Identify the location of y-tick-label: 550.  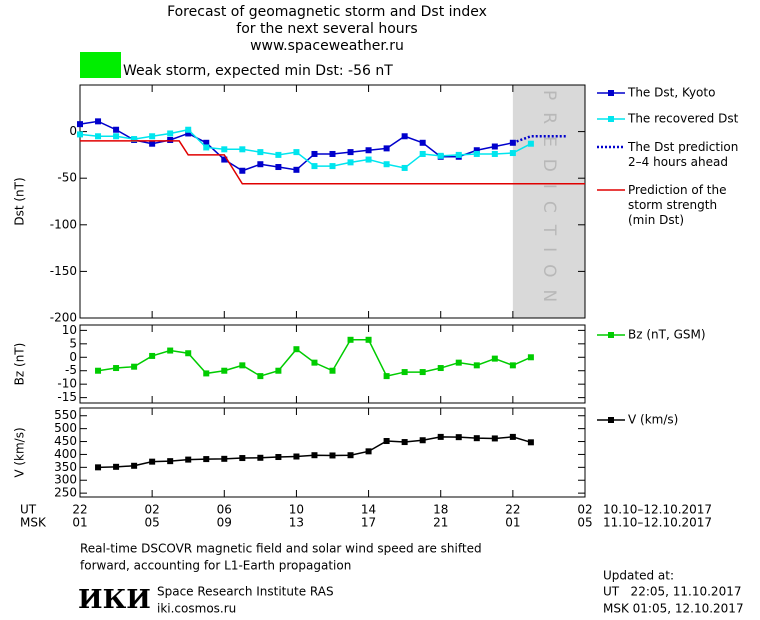
(65, 415).